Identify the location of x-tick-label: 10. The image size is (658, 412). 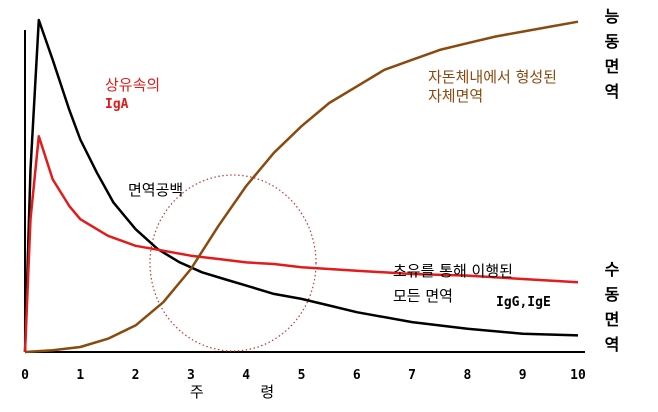
(578, 375).